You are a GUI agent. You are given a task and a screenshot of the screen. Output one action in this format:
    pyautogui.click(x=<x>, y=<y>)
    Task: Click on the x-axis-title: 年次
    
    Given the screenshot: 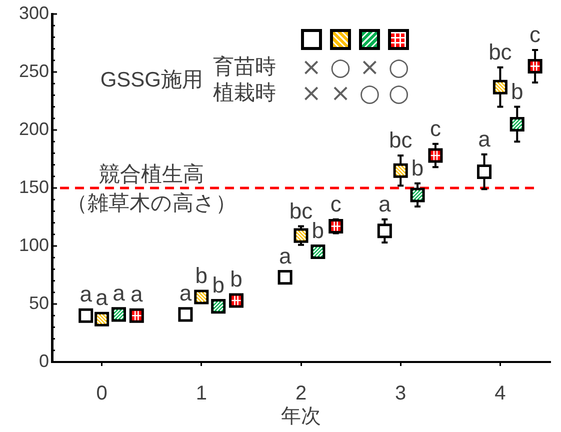 What is the action you would take?
    pyautogui.click(x=301, y=417)
    